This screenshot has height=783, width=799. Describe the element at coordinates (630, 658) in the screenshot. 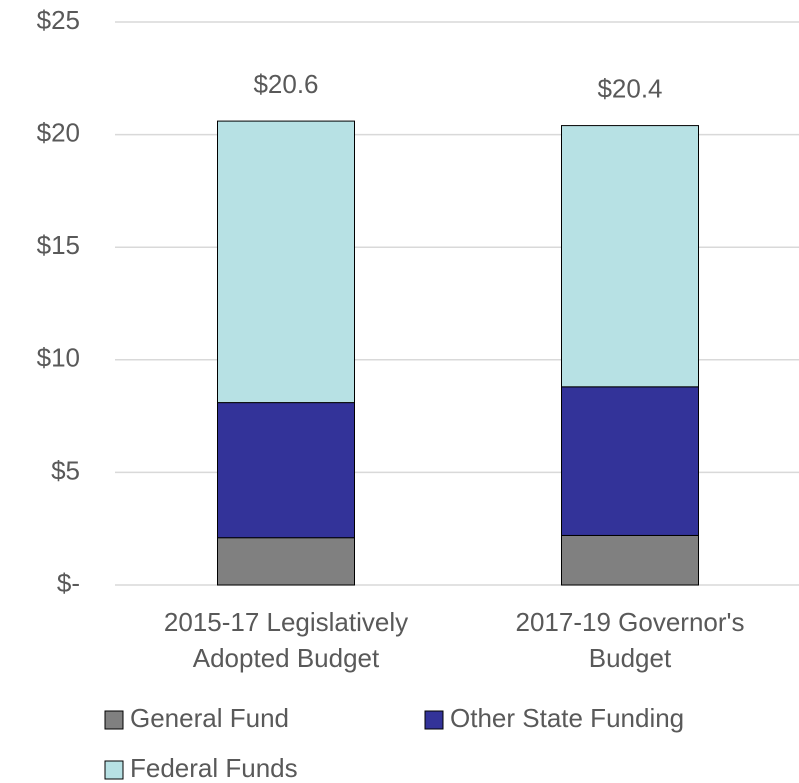

I see `x-tick-label: Budget` at that location.